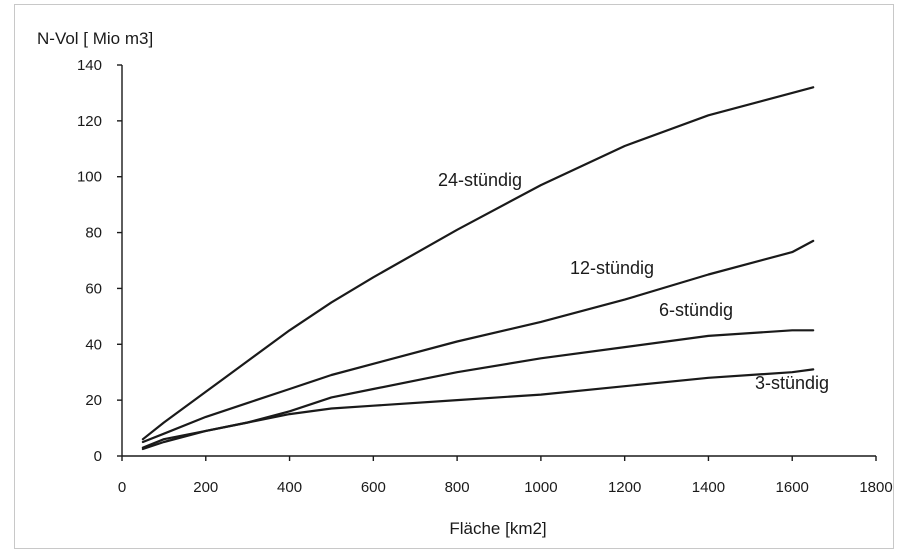 The image size is (900, 551). Describe the element at coordinates (480, 180) in the screenshot. I see `series-label-24-st-ndig: 24-stündig` at that location.